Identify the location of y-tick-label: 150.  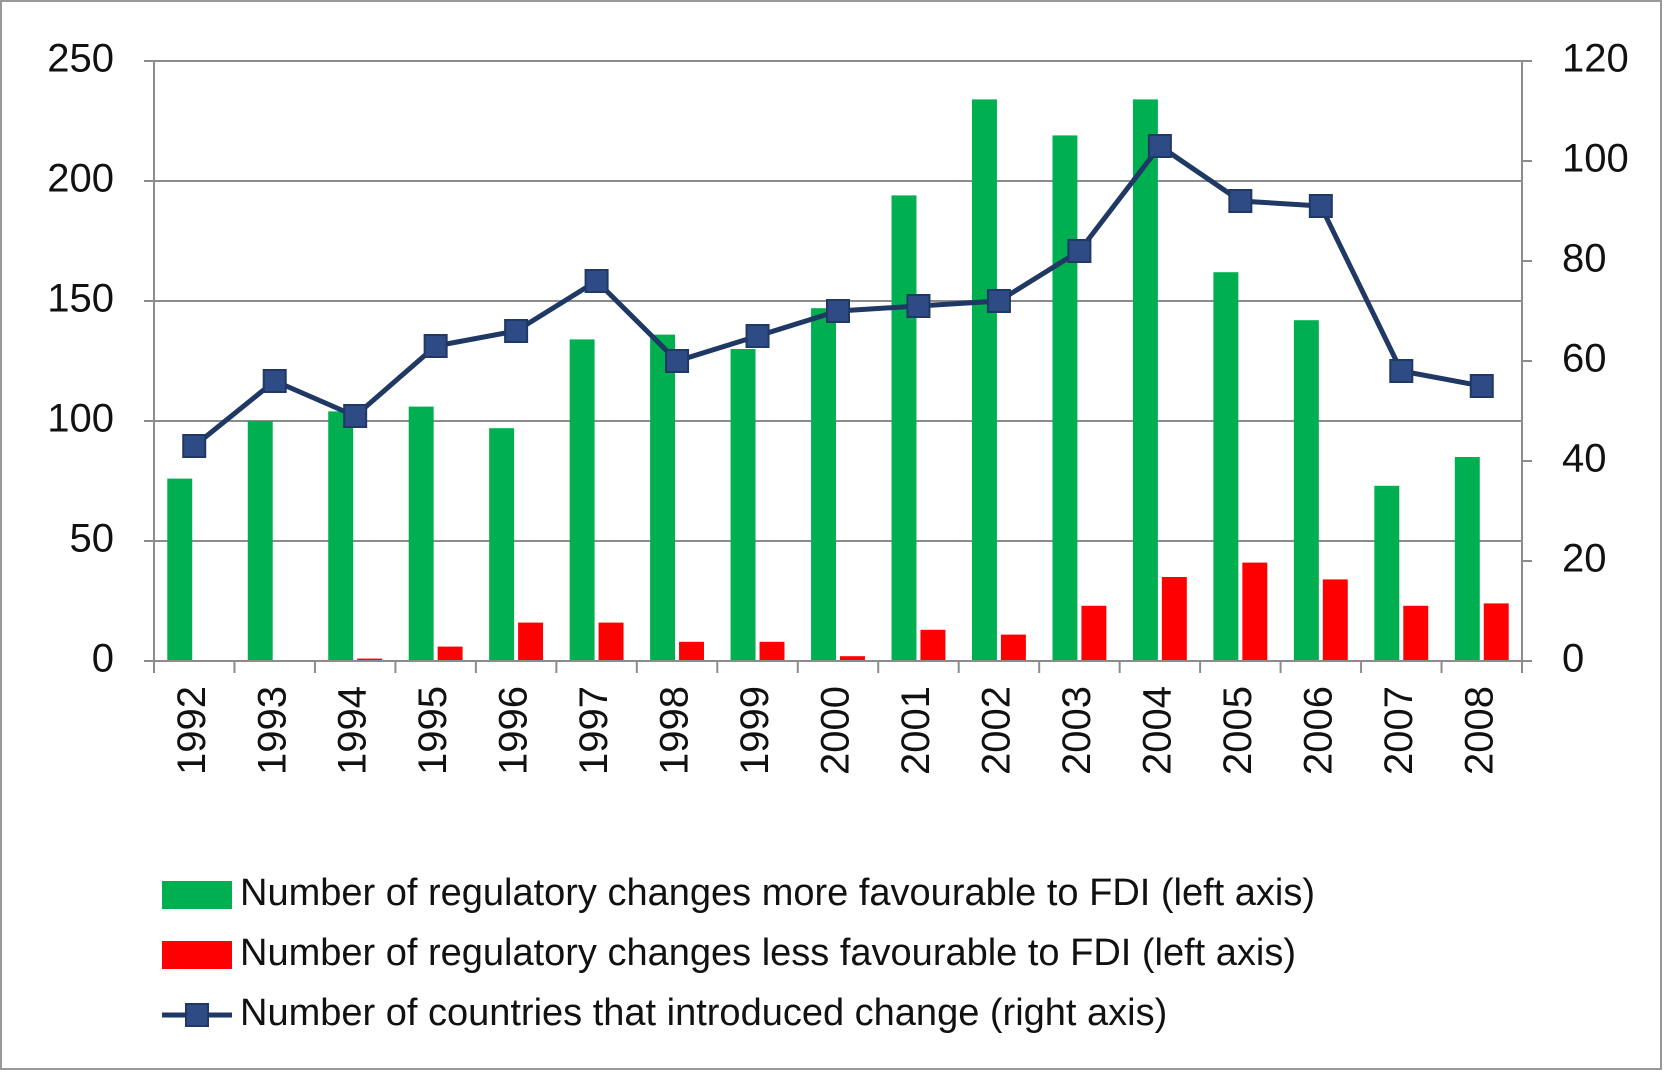
(80, 299).